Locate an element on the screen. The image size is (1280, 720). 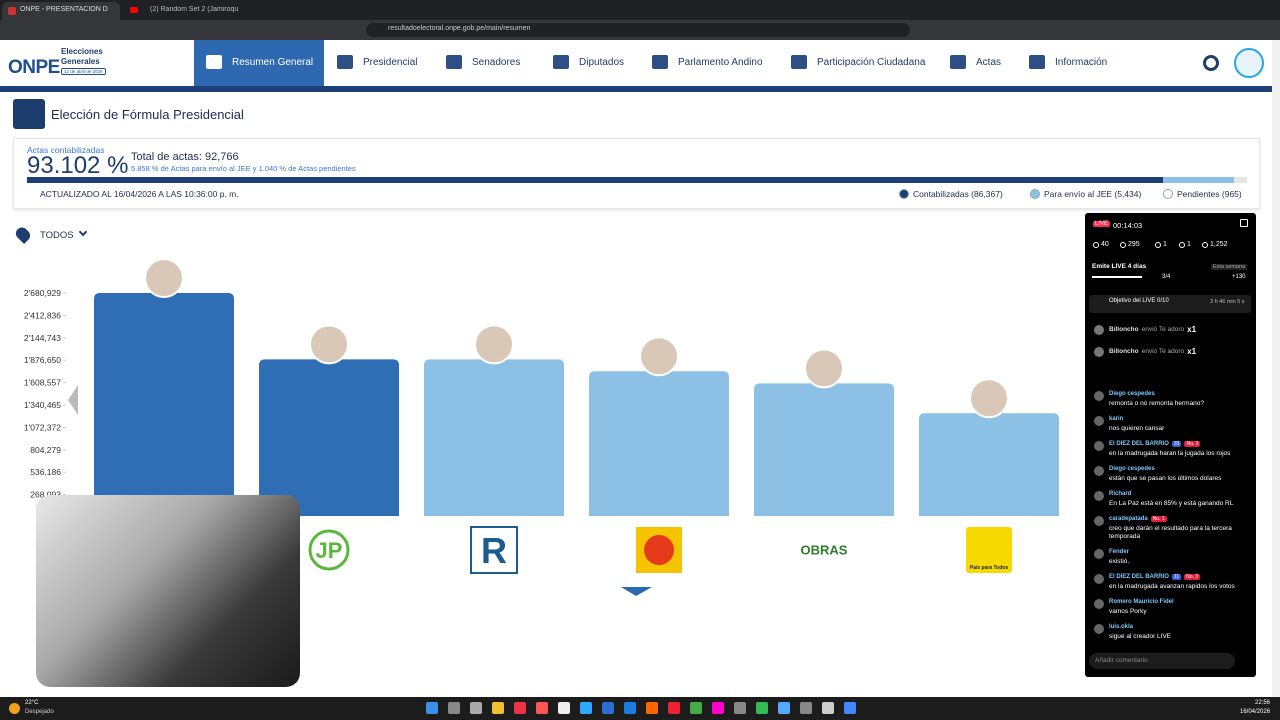
accessibility-icon is located at coordinates (1249, 63).